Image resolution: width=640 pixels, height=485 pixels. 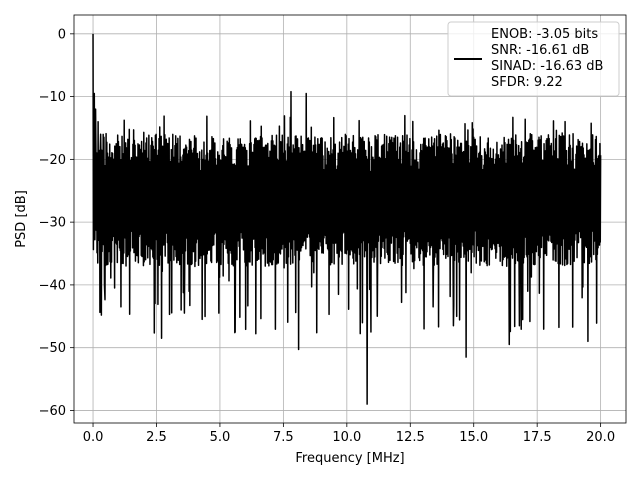 I want to click on x-axis-label: Frequency [MHz], so click(x=349, y=458).